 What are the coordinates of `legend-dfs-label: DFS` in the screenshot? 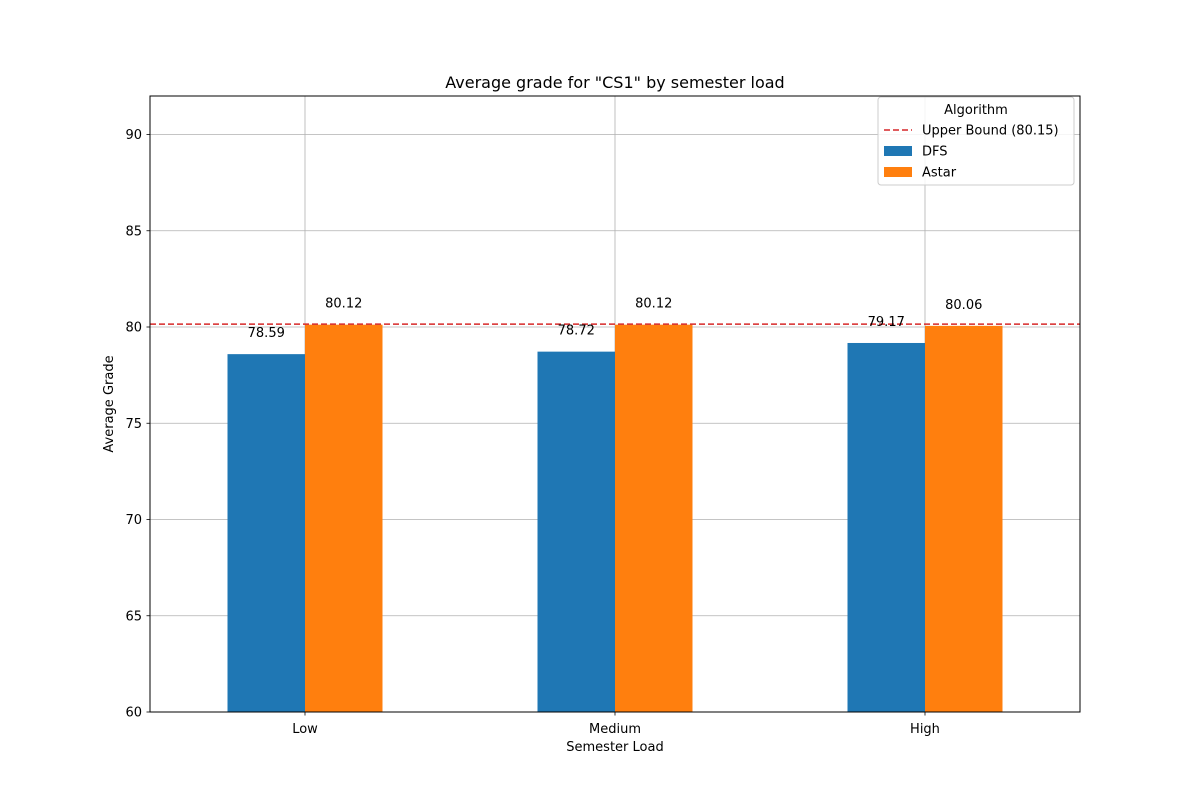 It's located at (935, 152).